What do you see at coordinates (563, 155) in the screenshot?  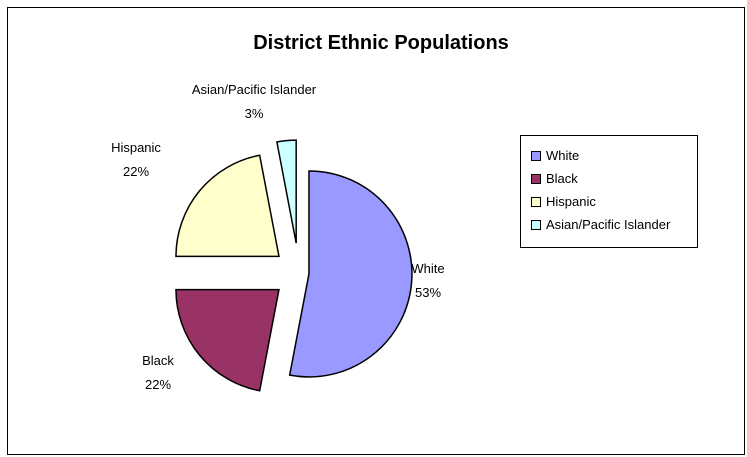 I see `legend-label-white: White` at bounding box center [563, 155].